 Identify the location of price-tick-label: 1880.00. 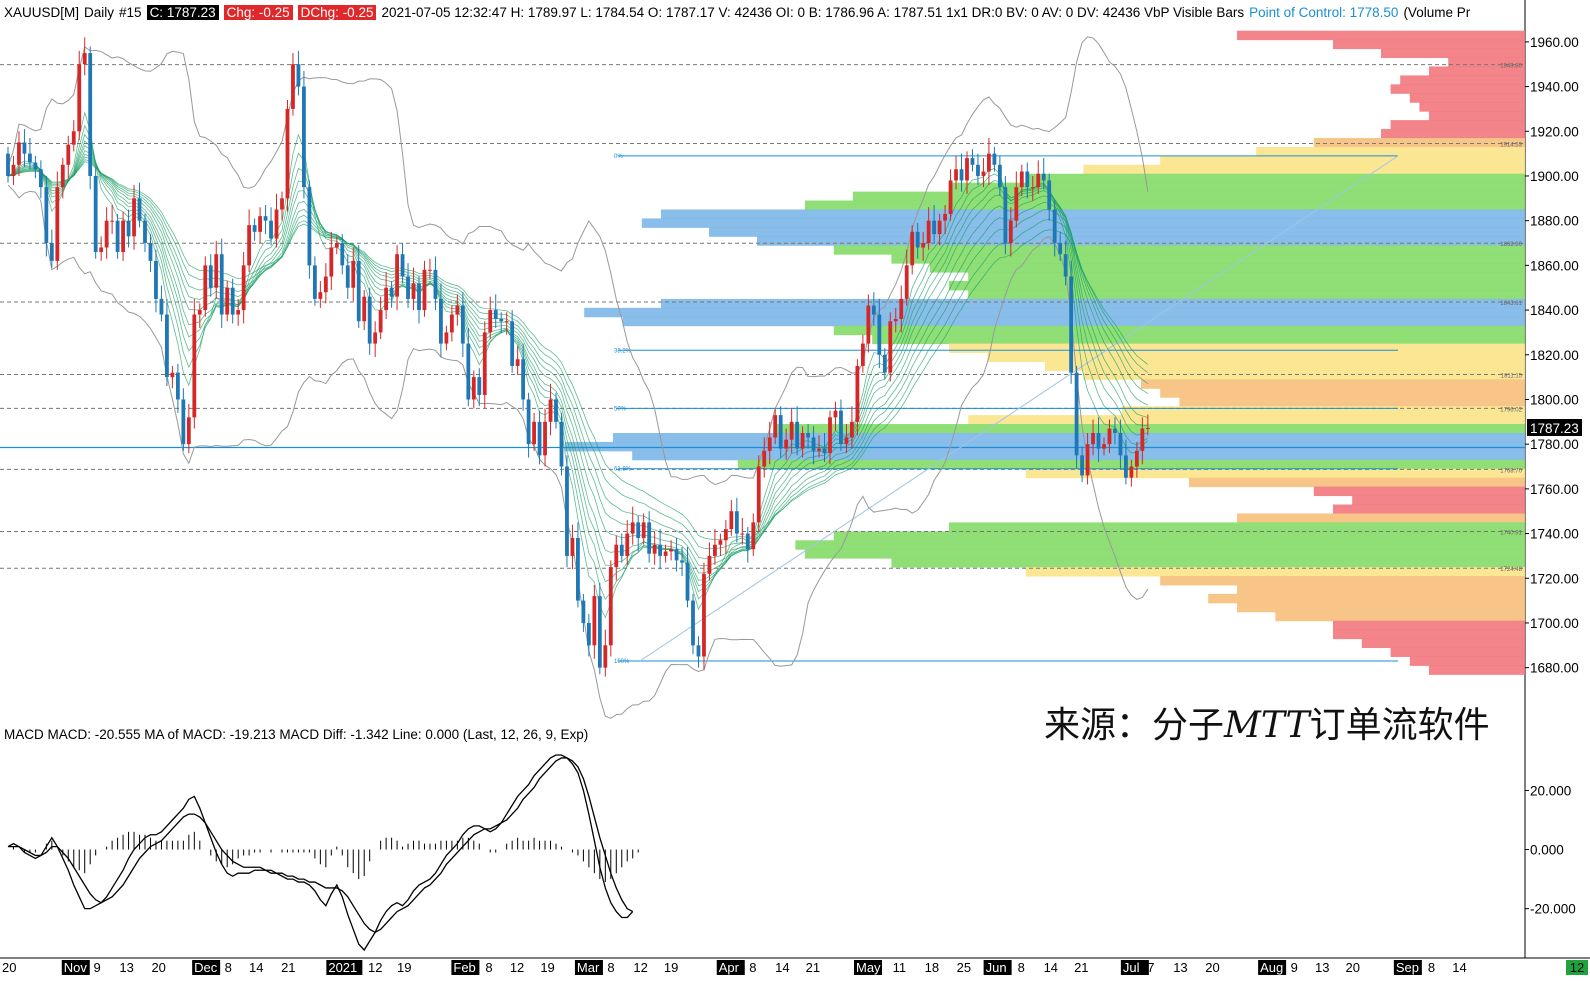
(1554, 221).